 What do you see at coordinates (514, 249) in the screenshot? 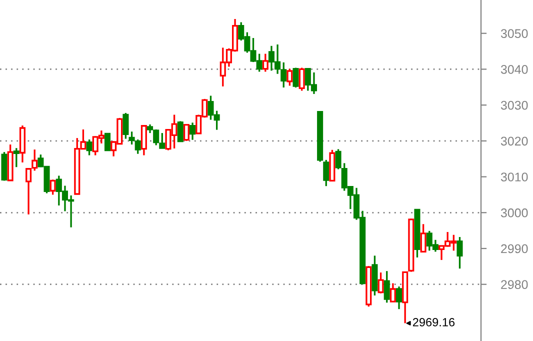
I see `y-tick-label: 2990` at bounding box center [514, 249].